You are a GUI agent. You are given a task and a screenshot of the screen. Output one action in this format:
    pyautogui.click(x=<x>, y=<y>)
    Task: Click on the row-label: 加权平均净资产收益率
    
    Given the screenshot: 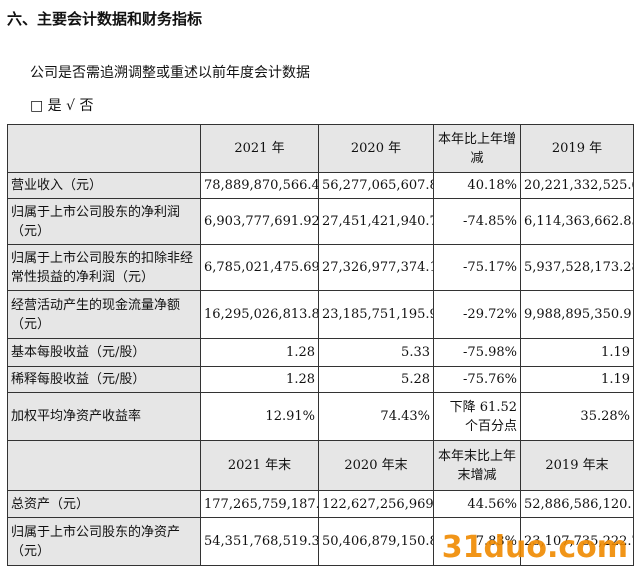 What is the action you would take?
    pyautogui.click(x=104, y=416)
    